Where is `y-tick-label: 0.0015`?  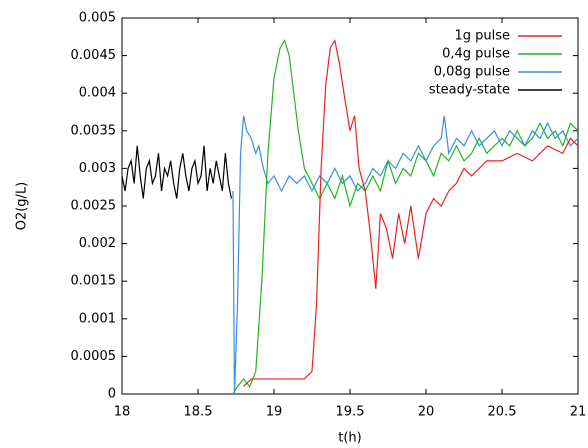
y-tick-label: 0.0015 is located at coordinates (94, 281).